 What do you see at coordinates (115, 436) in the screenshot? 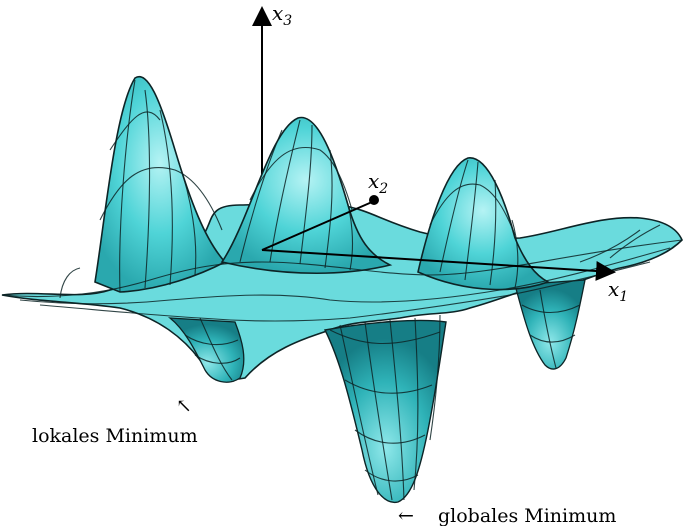
I see `local-minimum-label: lokales Minimum` at bounding box center [115, 436].